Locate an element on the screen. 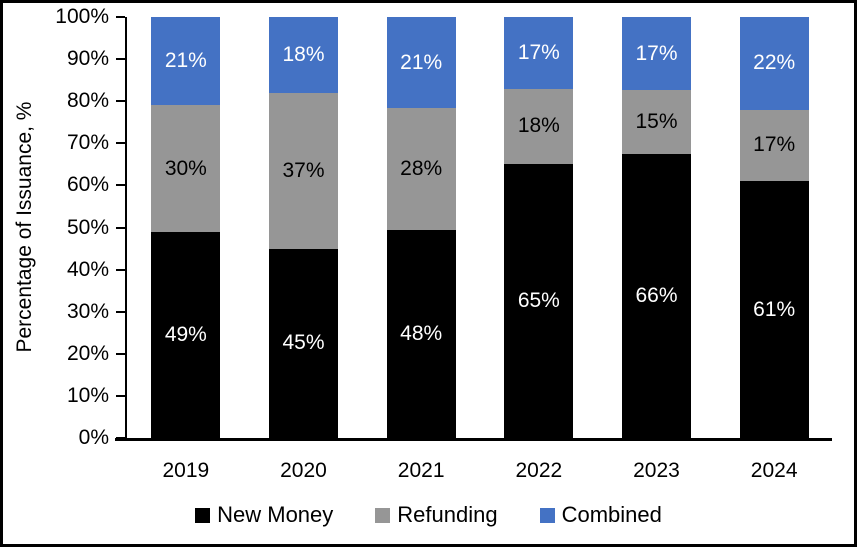 This screenshot has height=547, width=857. bar-group-2020: 45% 37% 18% is located at coordinates (304, 227).